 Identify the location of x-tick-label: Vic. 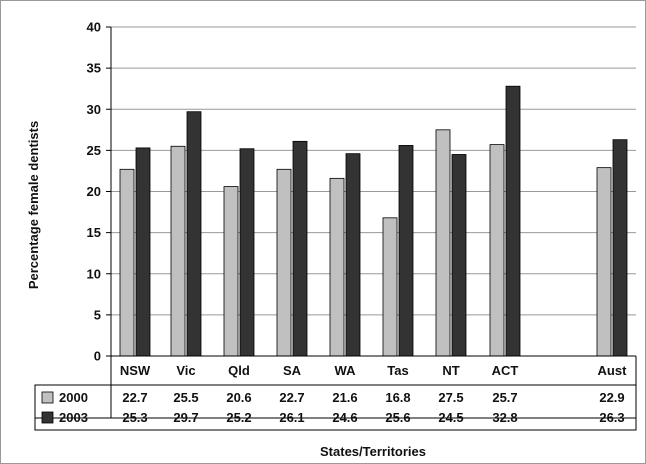
(185, 370).